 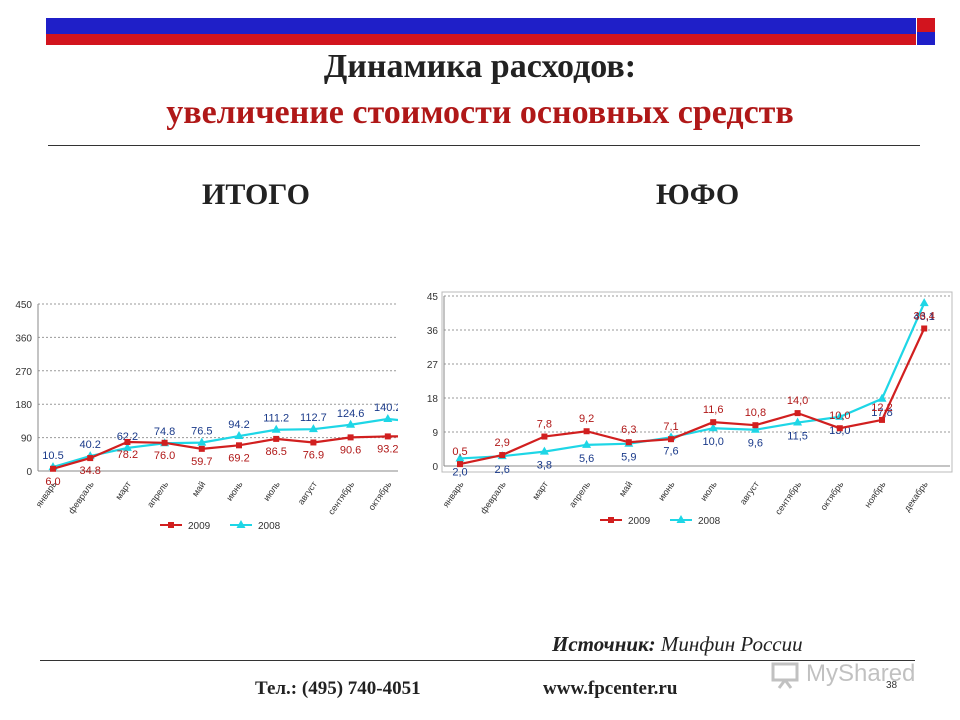 What do you see at coordinates (127, 455) in the screenshot?
I see `data-label-2009: 78.2` at bounding box center [127, 455].